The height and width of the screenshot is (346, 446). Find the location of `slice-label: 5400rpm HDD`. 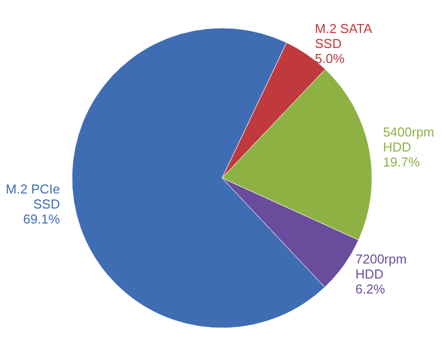

slice-label: 5400rpm HDD is located at coordinates (408, 139).